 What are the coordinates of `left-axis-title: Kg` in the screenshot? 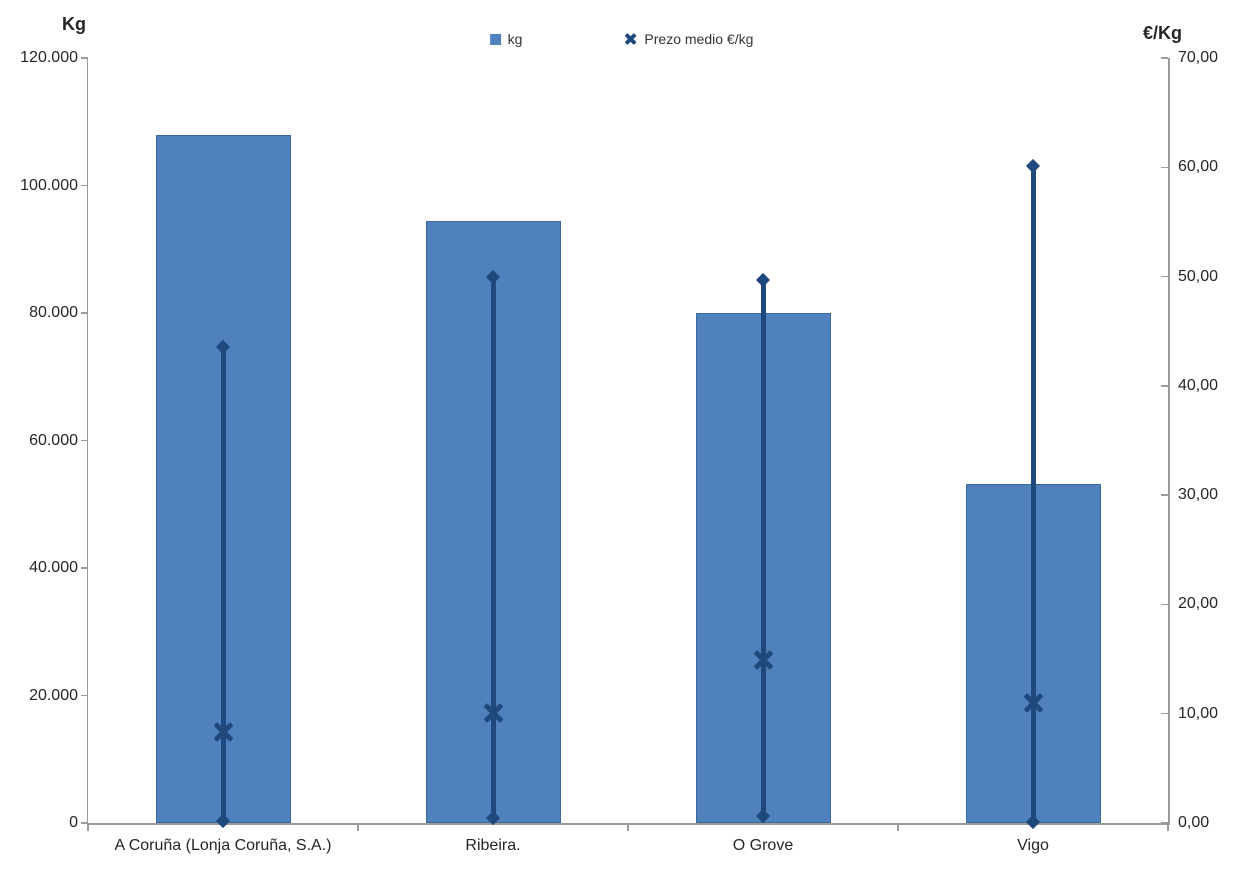 It's located at (74, 24).